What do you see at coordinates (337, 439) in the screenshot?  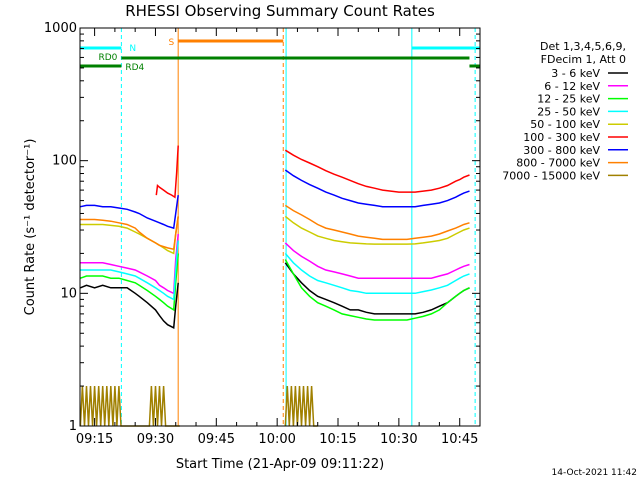 I see `x-tick-label: 10:15` at bounding box center [337, 439].